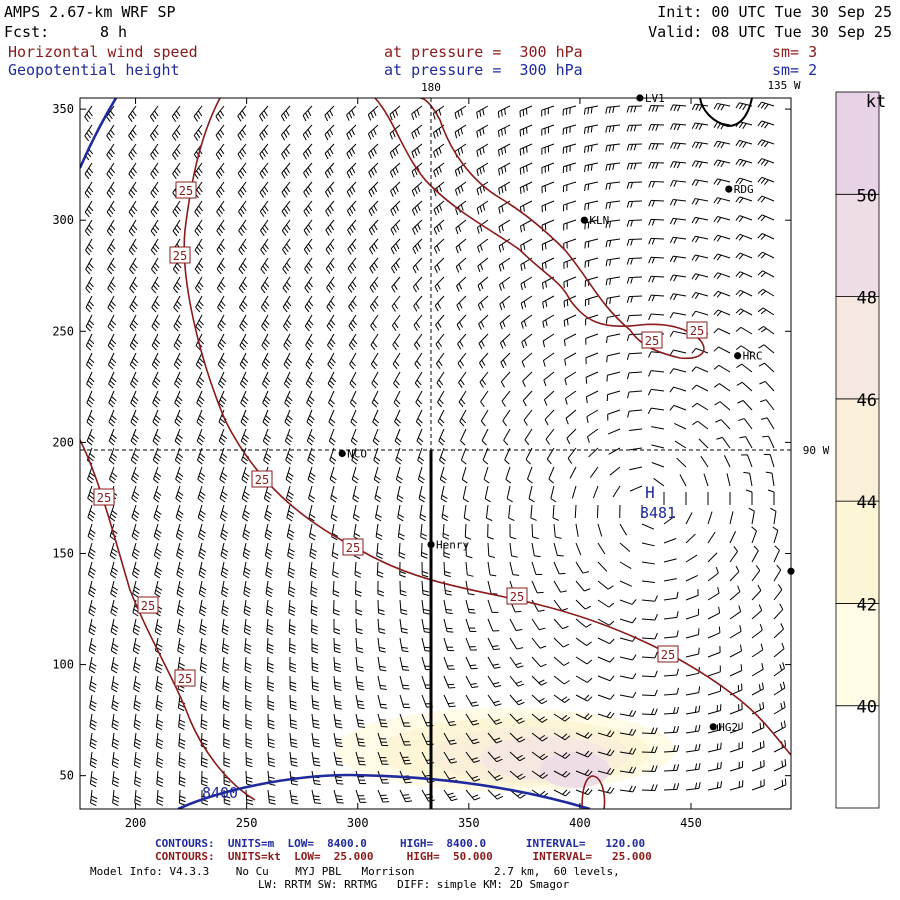 Image resolution: width=900 pixels, height=900 pixels. Describe the element at coordinates (783, 85) in the screenshot. I see `lon-label-135w: 135 W` at that location.